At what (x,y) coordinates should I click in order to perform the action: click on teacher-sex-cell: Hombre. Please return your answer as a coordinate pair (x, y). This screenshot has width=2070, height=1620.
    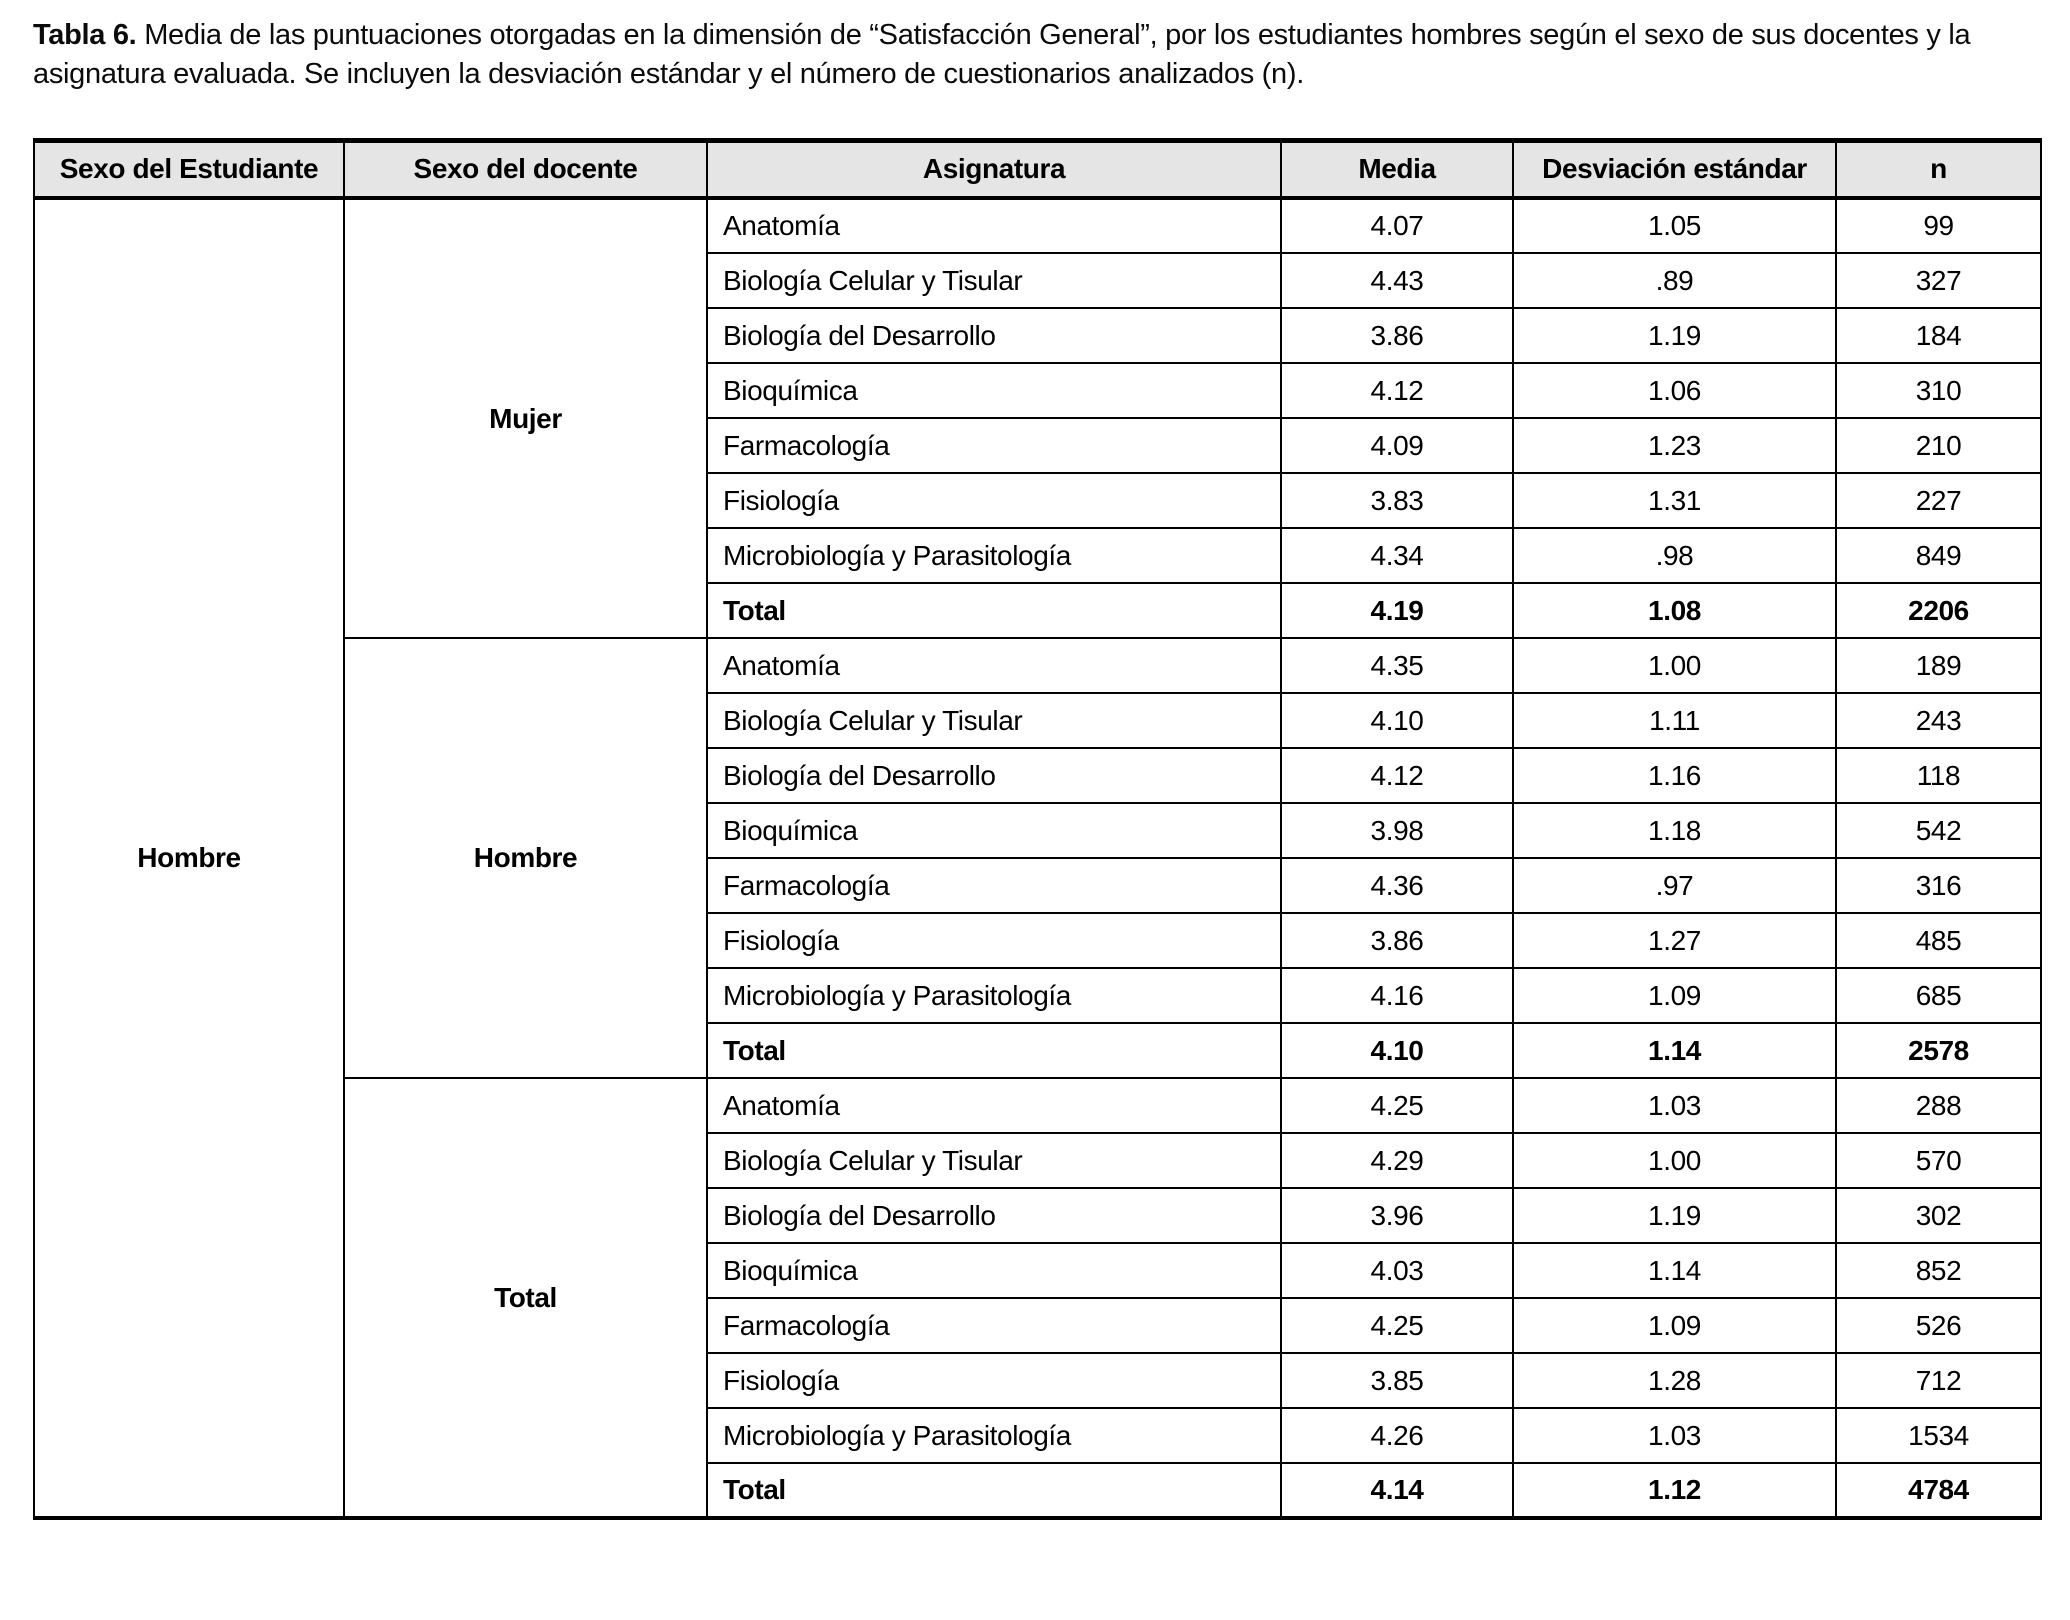
    Looking at the image, I should click on (525, 858).